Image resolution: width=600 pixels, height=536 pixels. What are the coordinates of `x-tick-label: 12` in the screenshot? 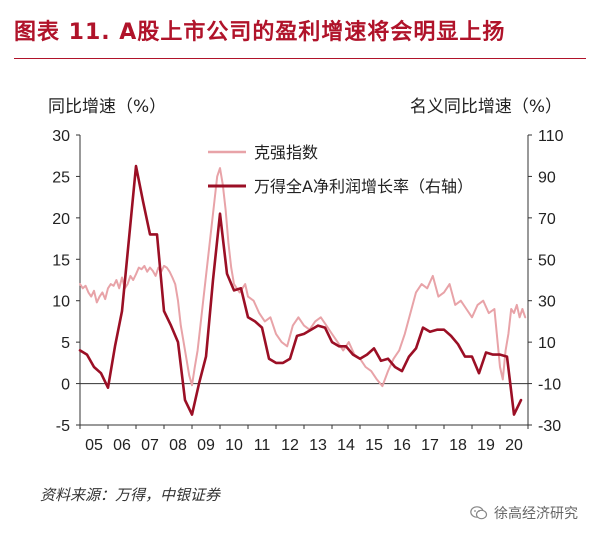 It's located at (290, 445).